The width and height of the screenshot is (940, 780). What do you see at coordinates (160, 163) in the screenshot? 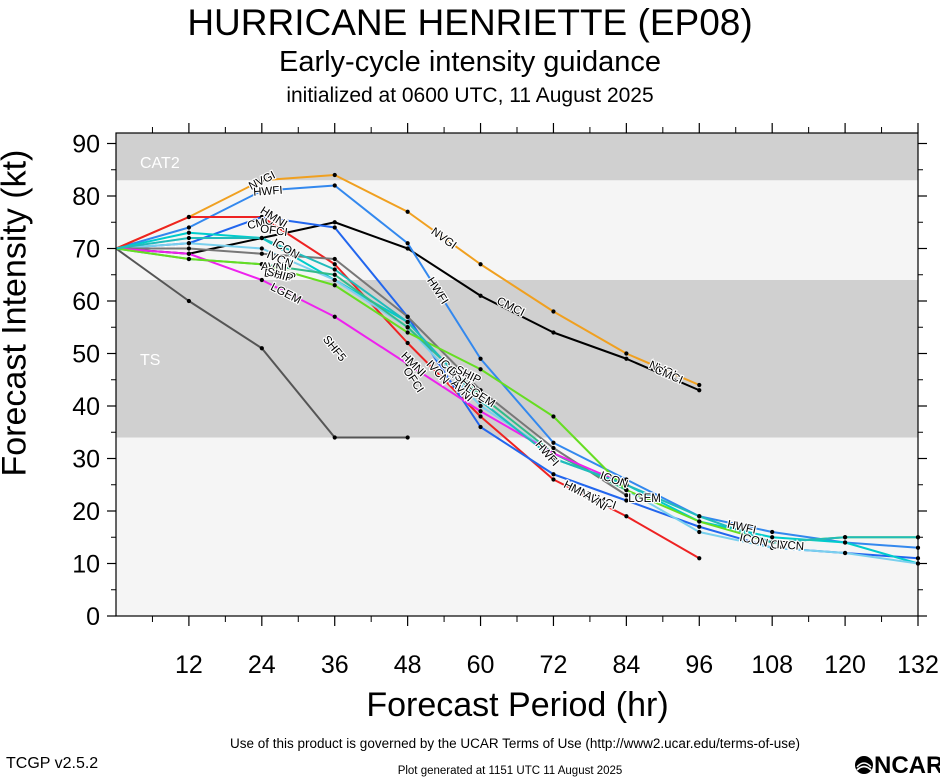
I see `band-label-cat2: CAT2` at bounding box center [160, 163].